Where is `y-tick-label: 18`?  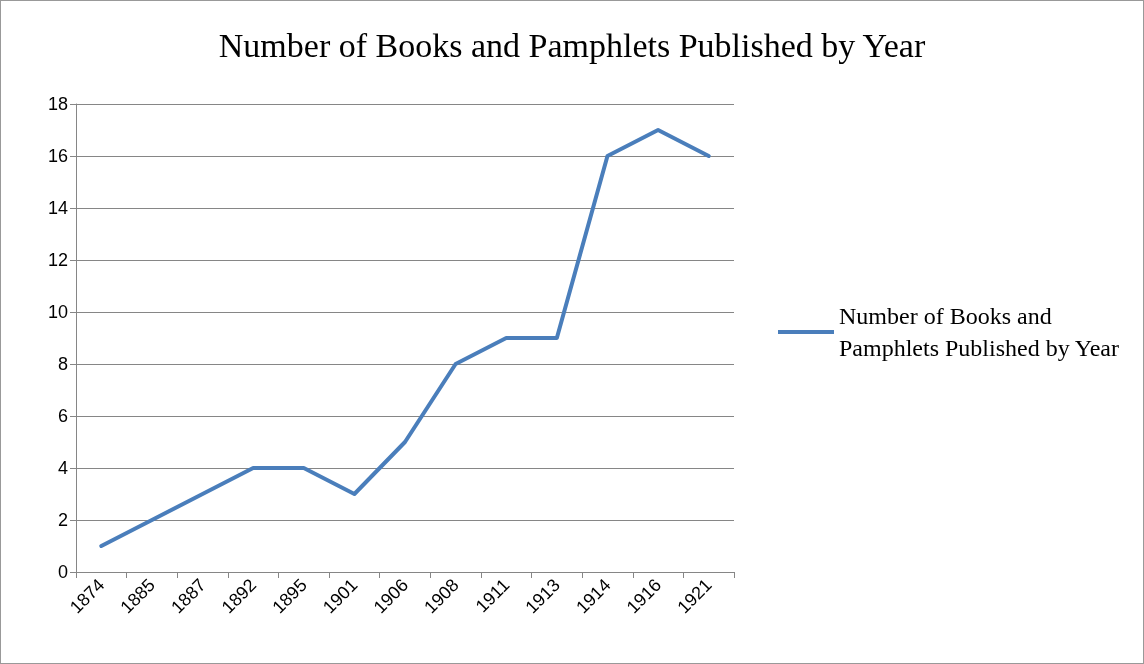 y-tick-label: 18 is located at coordinates (57, 104).